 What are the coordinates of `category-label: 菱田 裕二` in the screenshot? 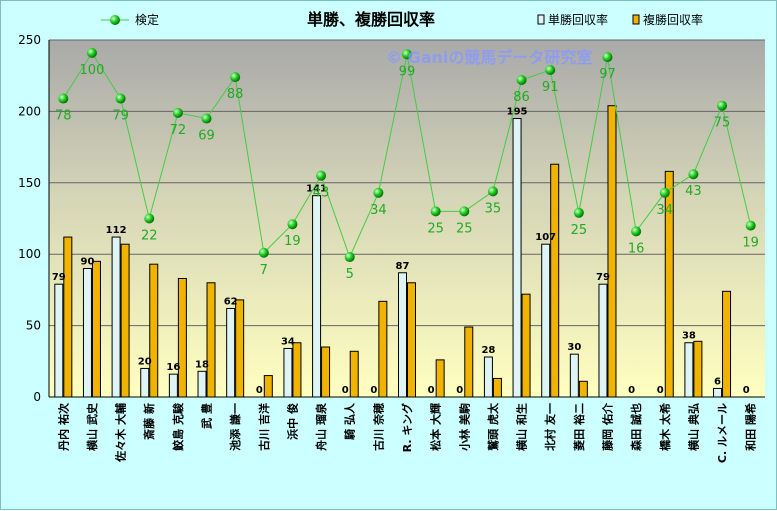 It's located at (579, 427).